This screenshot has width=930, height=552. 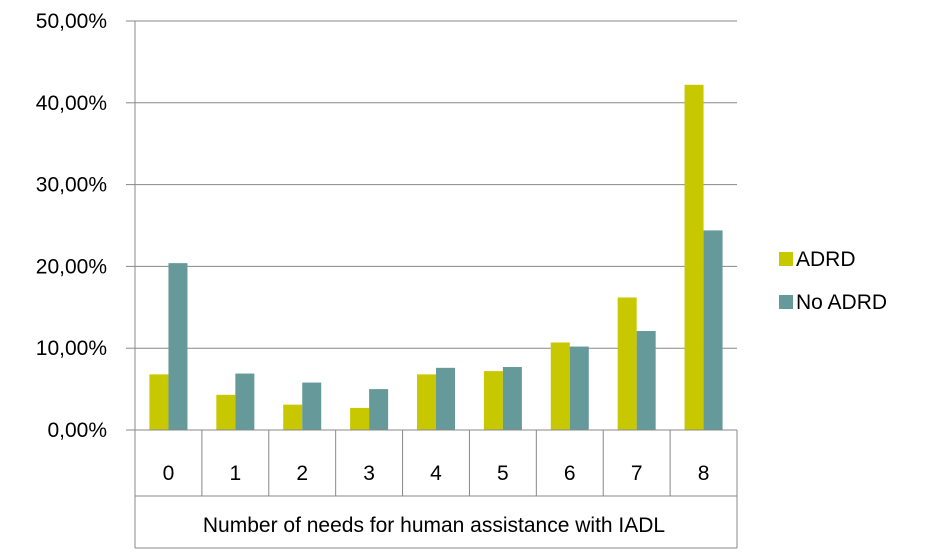 What do you see at coordinates (841, 302) in the screenshot?
I see `legend-label: No ADRD` at bounding box center [841, 302].